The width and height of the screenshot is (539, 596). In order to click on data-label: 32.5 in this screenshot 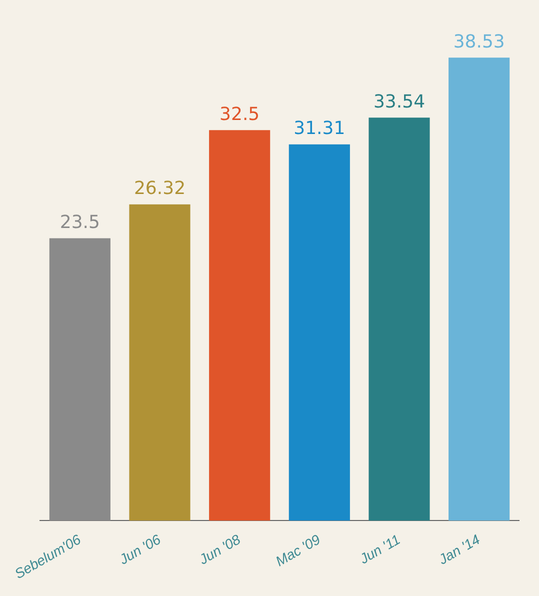, I will do `click(240, 114)`.